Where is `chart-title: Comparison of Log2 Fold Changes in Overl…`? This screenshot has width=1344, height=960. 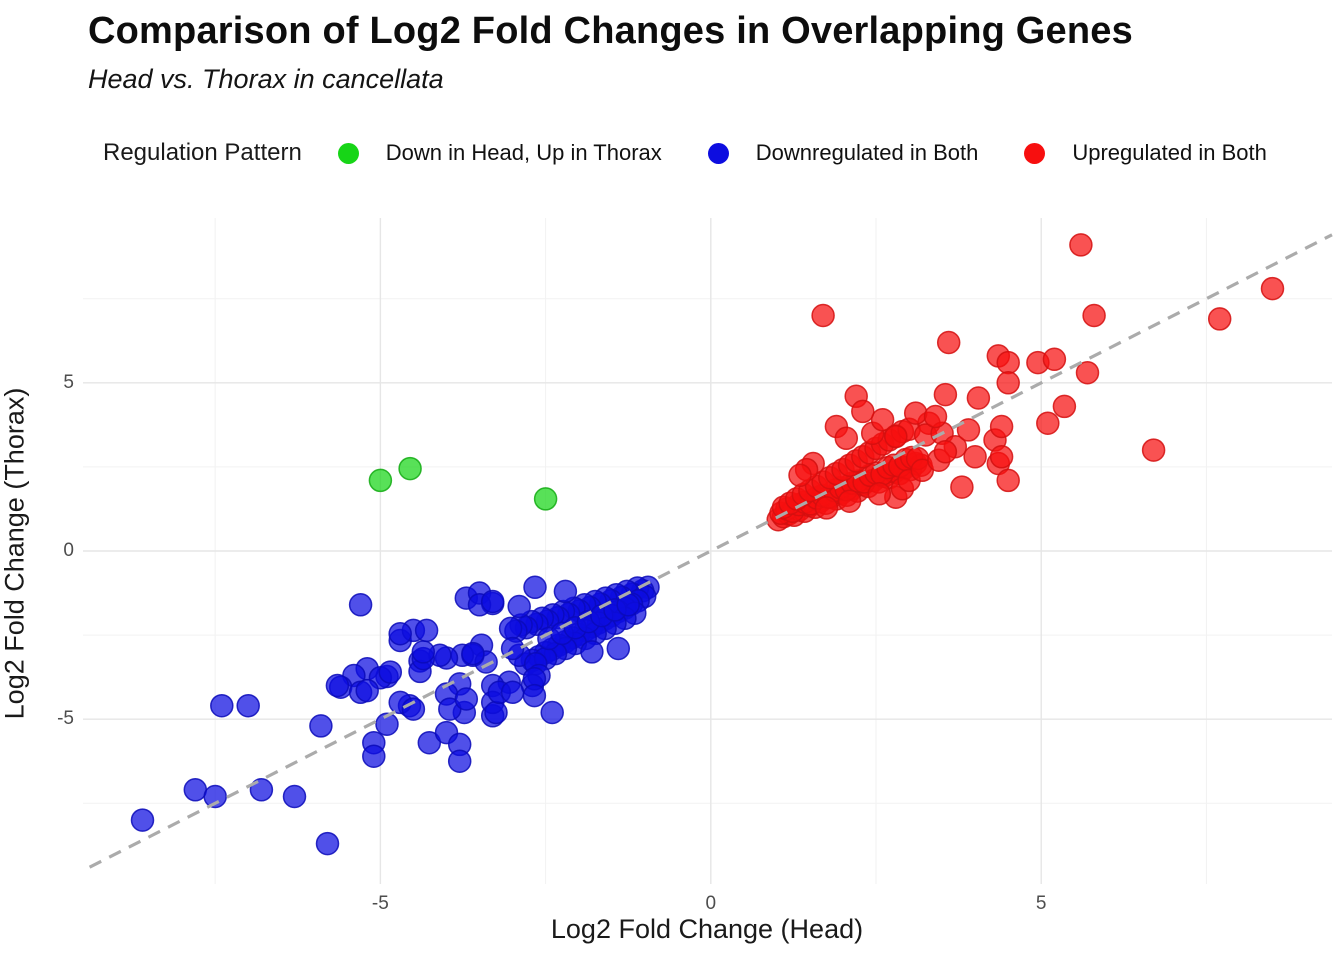
chart-title: Comparison of Log2 Fold Changes in Overl… is located at coordinates (610, 31).